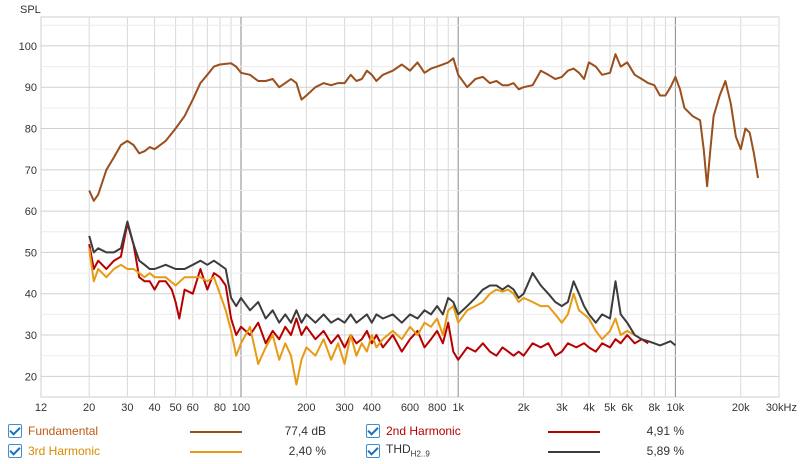 The width and height of the screenshot is (800, 464). Describe the element at coordinates (31, 171) in the screenshot. I see `y-tick-label: 70` at that location.